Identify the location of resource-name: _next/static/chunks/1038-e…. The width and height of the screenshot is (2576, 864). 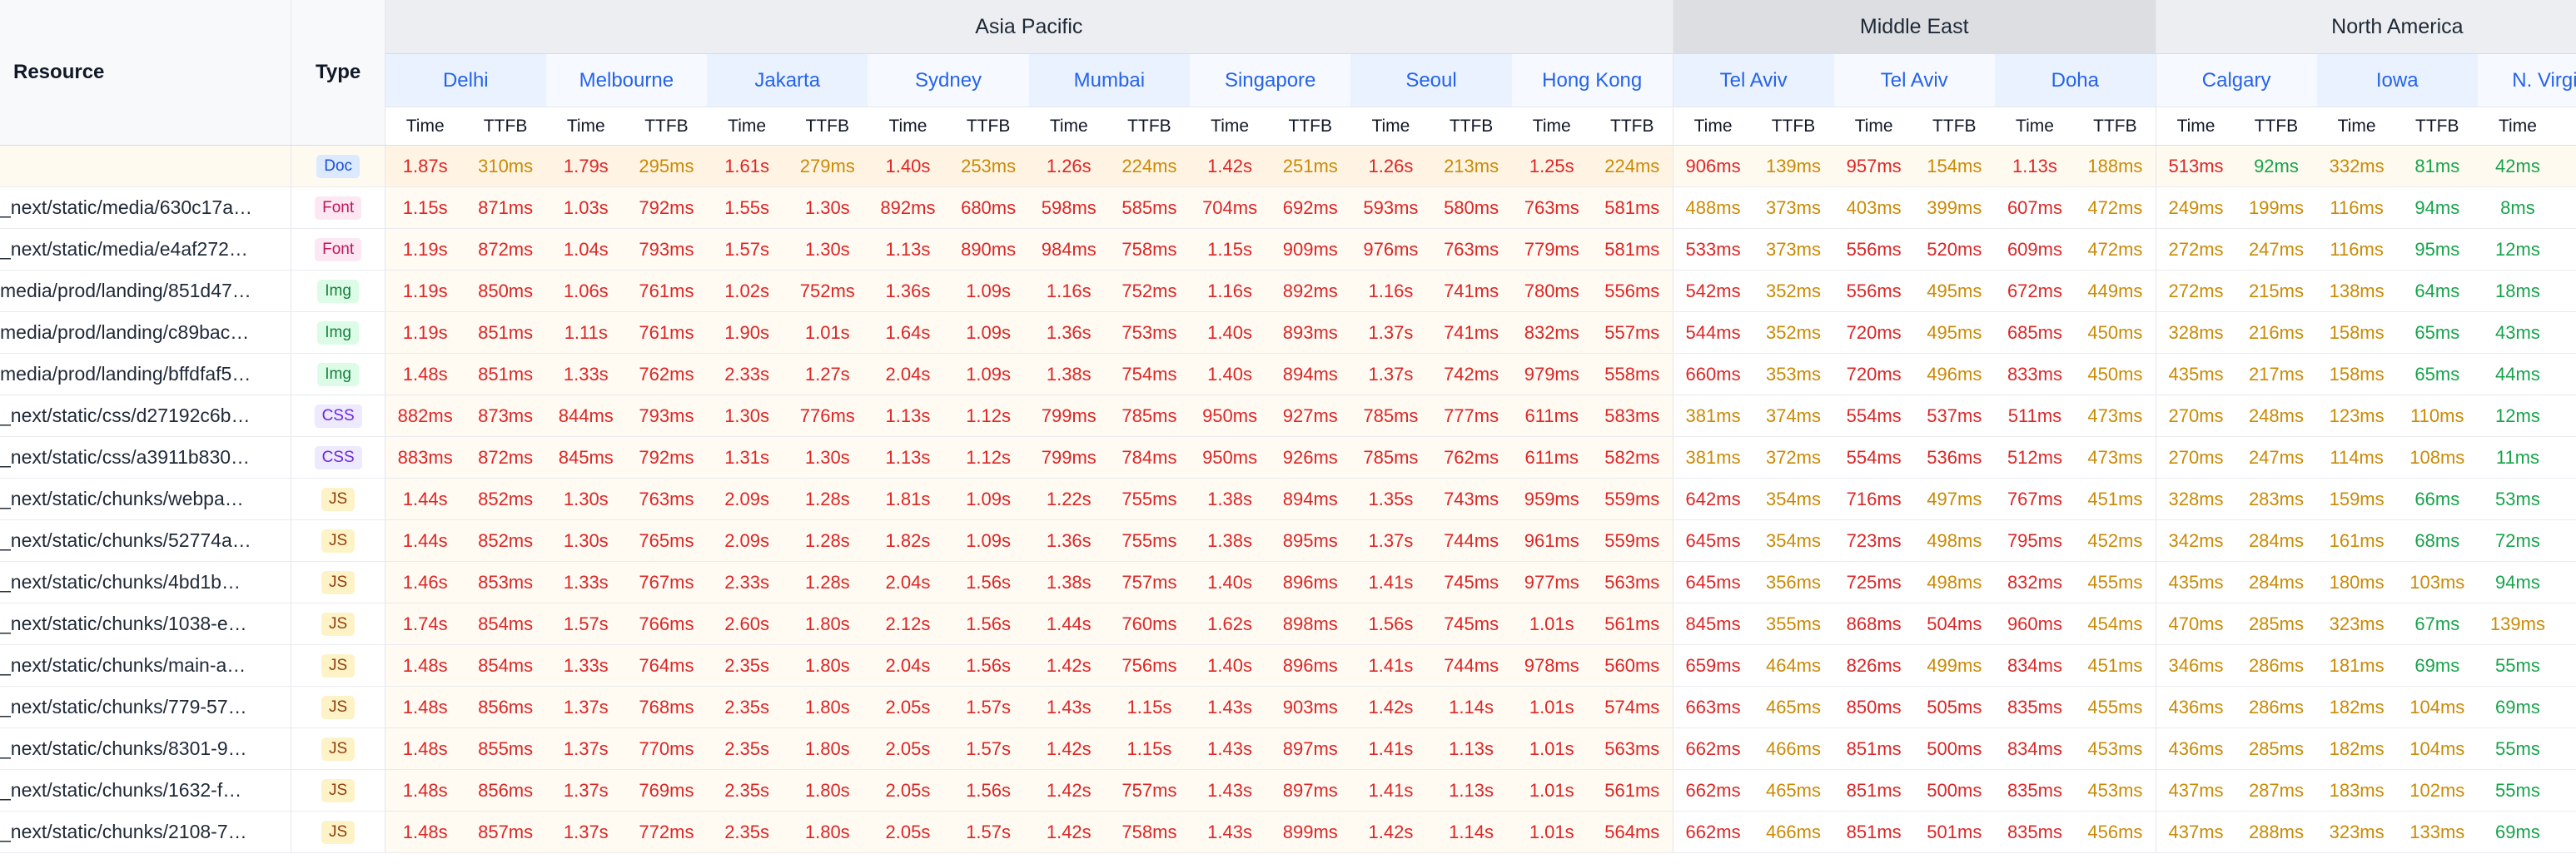
(146, 624).